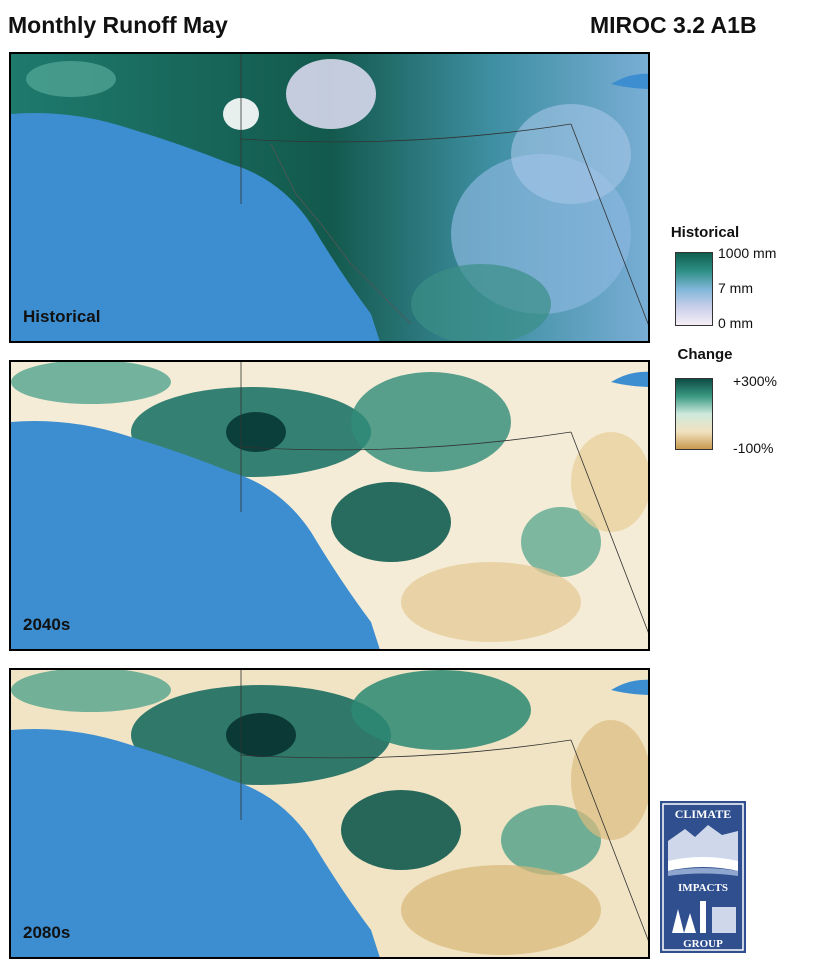 This screenshot has width=830, height=970. What do you see at coordinates (703, 814) in the screenshot?
I see `logo-top-text: CLIMATE` at bounding box center [703, 814].